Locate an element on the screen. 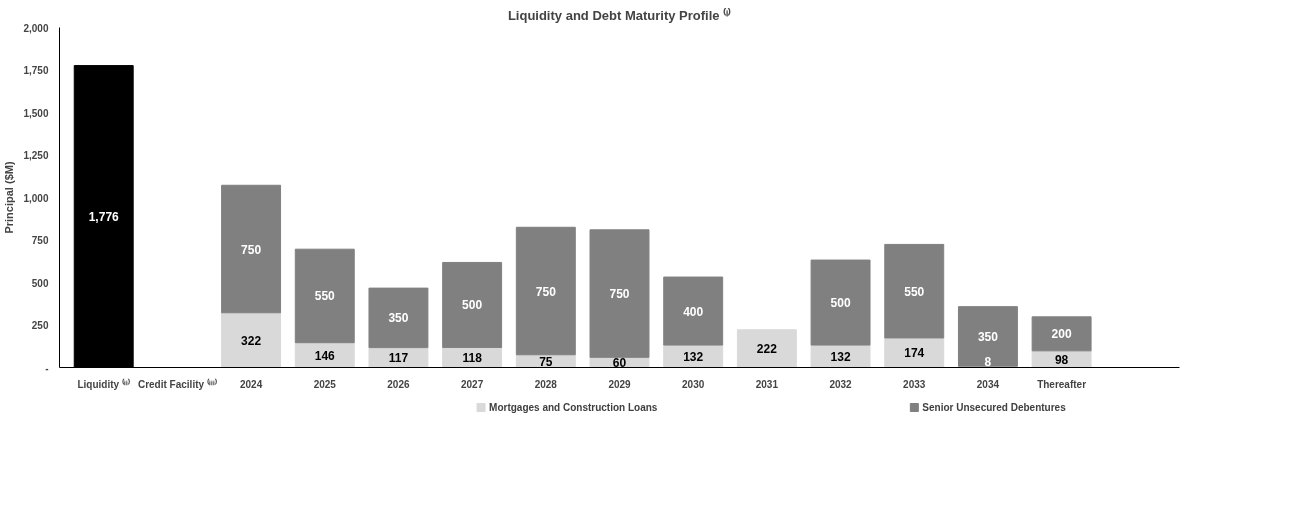 Image resolution: width=1296 pixels, height=506 pixels. y-tick-label: - is located at coordinates (47, 368).